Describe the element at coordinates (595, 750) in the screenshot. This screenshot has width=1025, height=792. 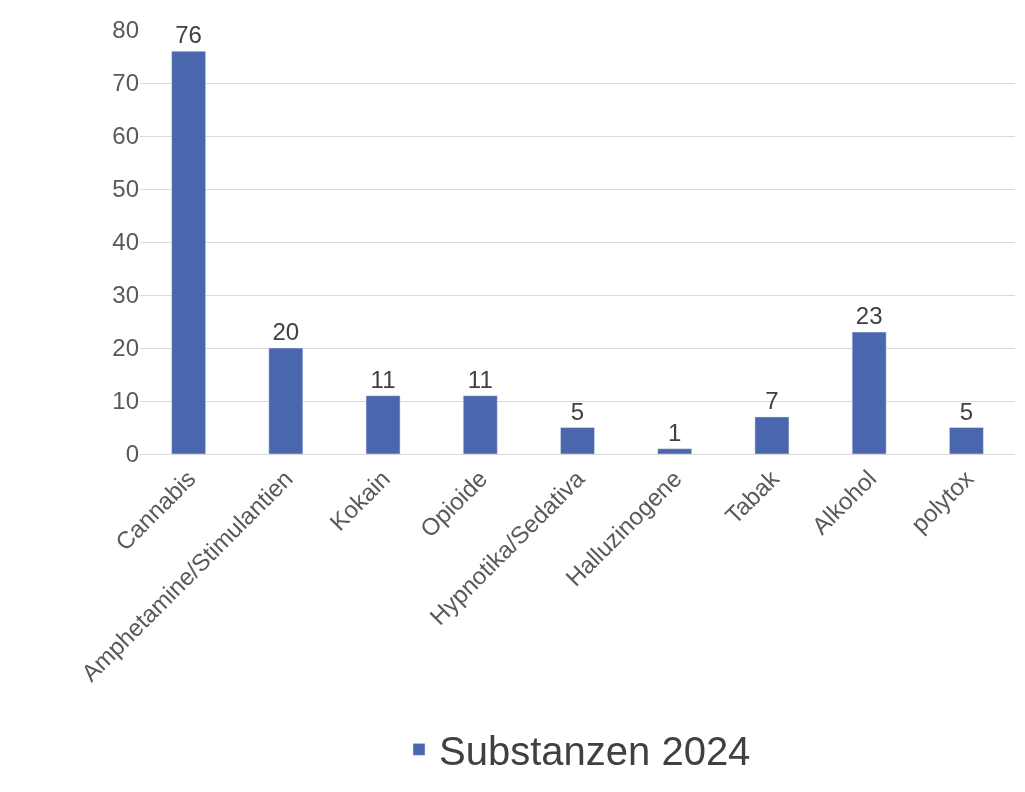
I see `legend-label: Substanzen 2024` at that location.